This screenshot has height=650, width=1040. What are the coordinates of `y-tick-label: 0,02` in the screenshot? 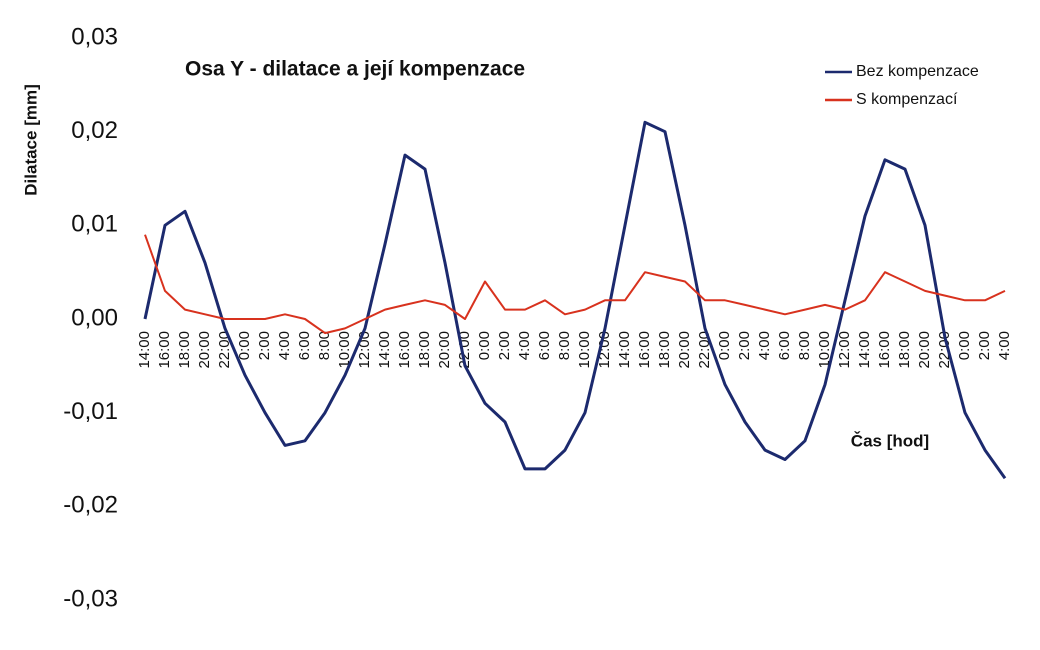 It's located at (94, 130).